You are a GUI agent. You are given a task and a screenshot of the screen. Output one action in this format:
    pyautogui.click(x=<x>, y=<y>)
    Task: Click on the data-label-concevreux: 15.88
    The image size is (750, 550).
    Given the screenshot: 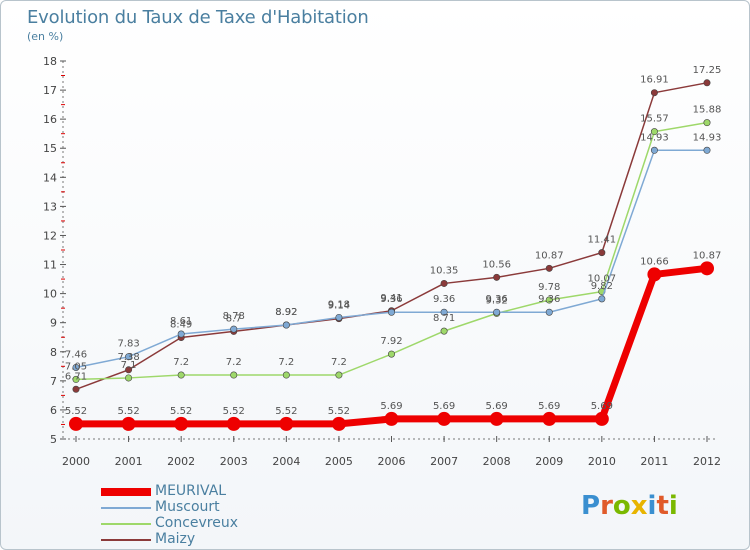 What is the action you would take?
    pyautogui.click(x=707, y=110)
    